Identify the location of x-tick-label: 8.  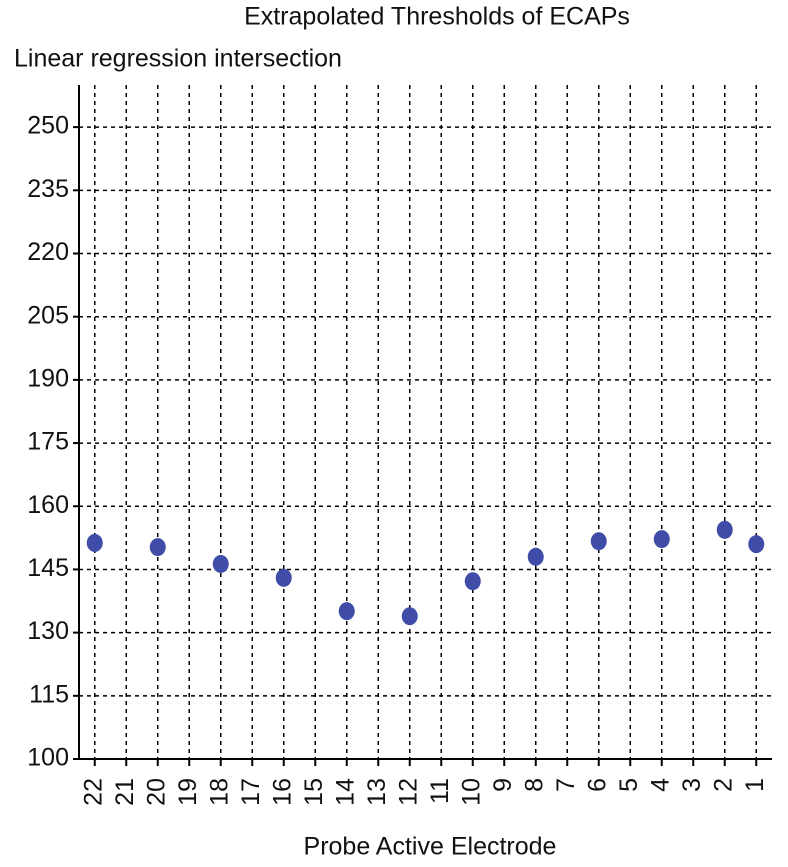
(534, 785).